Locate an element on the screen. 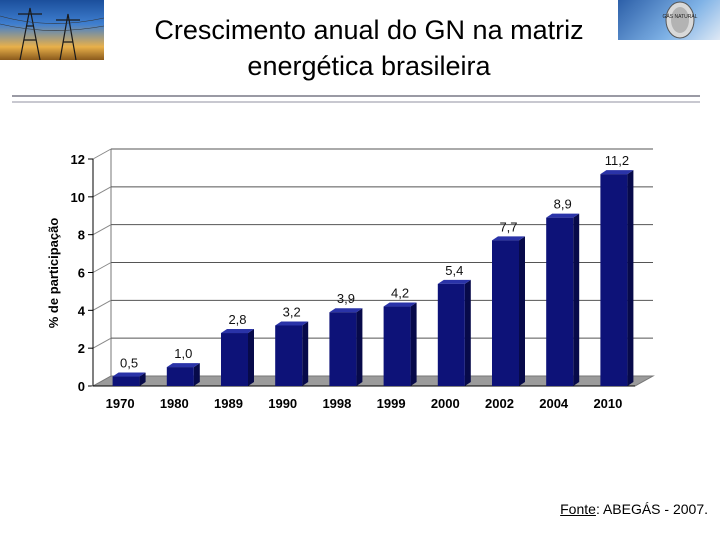 Image resolution: width=720 pixels, height=540 pixels. title-line-2: energética brasileira is located at coordinates (369, 66).